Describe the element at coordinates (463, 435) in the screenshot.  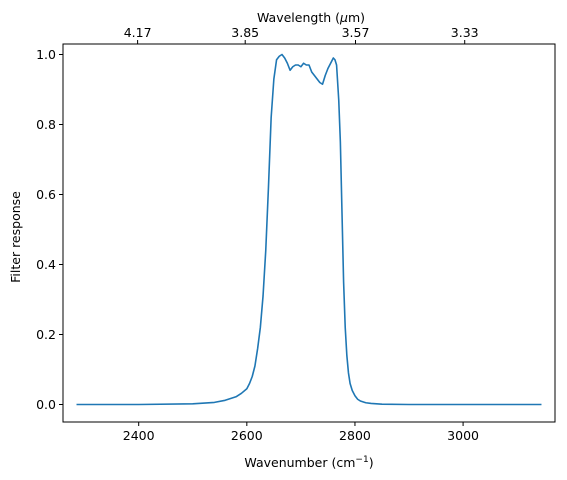
I see `x-tick-label: 3000` at that location.